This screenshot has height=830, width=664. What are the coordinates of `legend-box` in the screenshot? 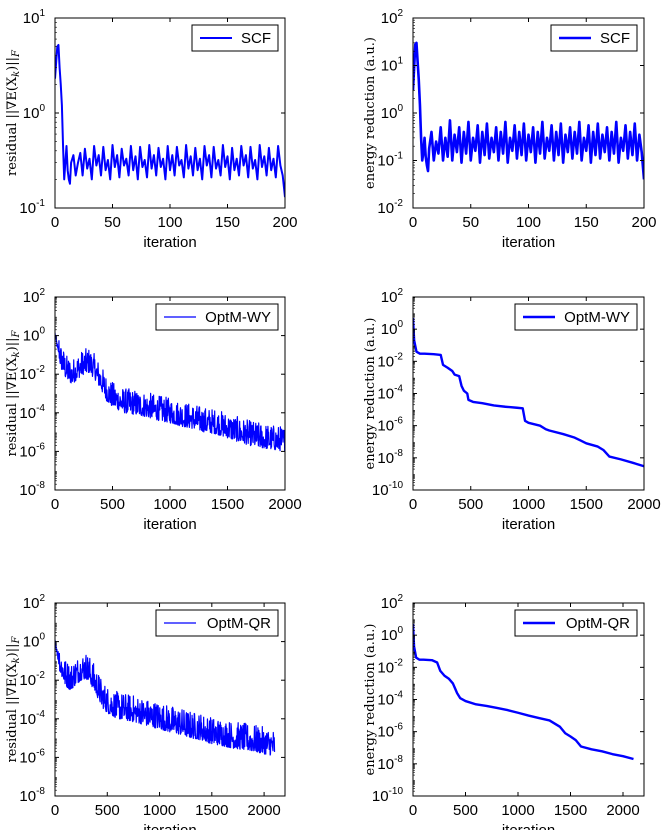 It's located at (594, 38).